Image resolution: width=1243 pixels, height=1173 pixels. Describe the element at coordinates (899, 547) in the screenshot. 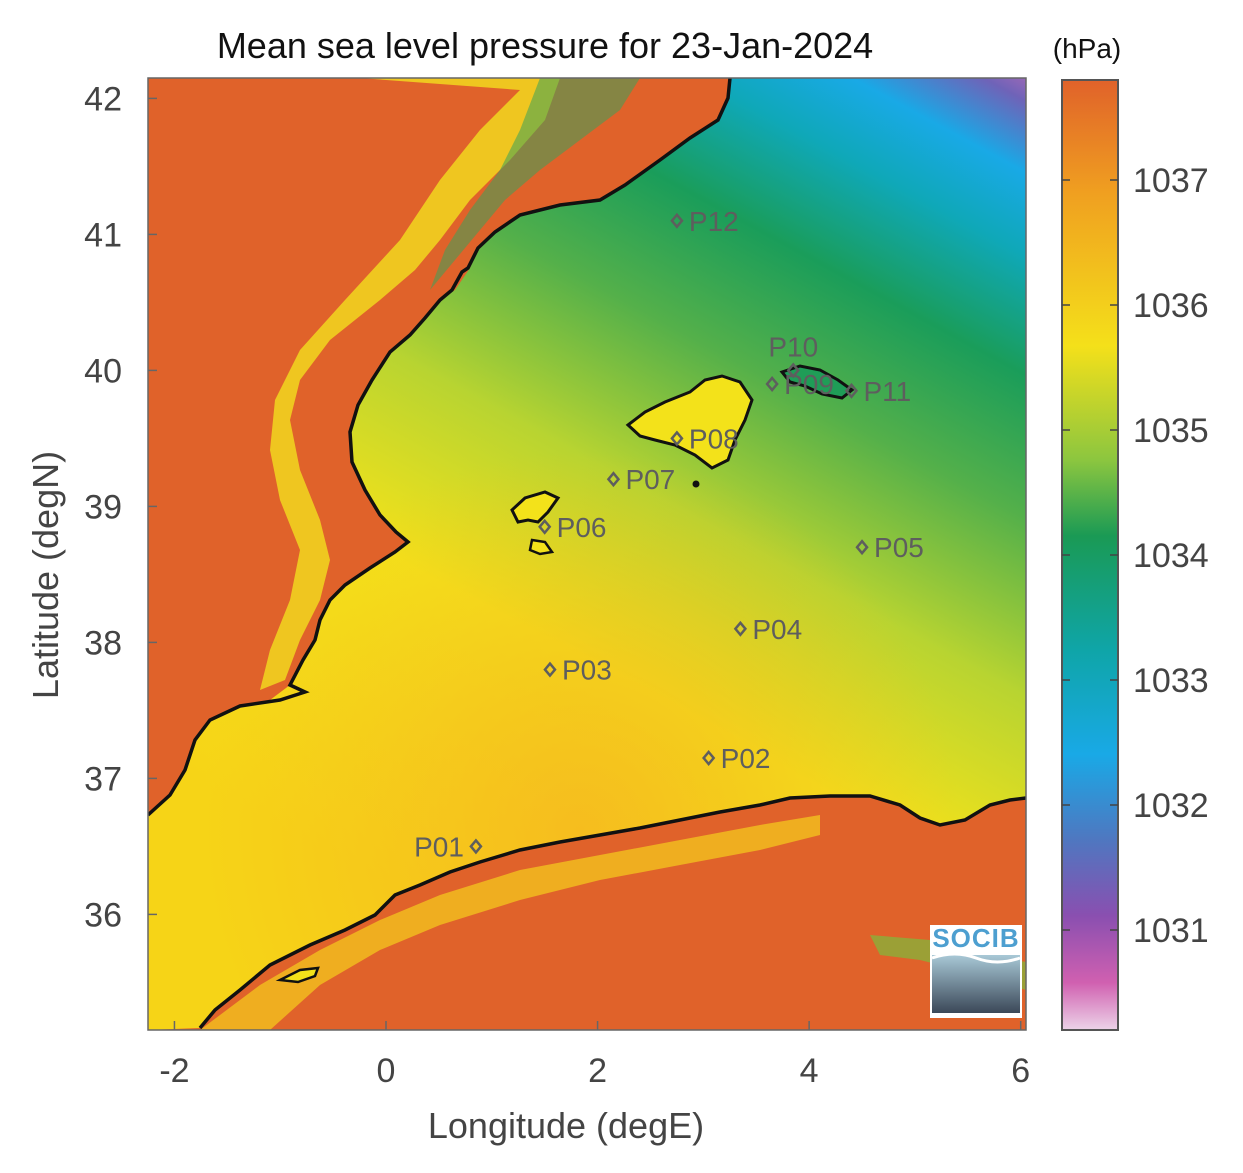

I see `station-label: P05` at that location.